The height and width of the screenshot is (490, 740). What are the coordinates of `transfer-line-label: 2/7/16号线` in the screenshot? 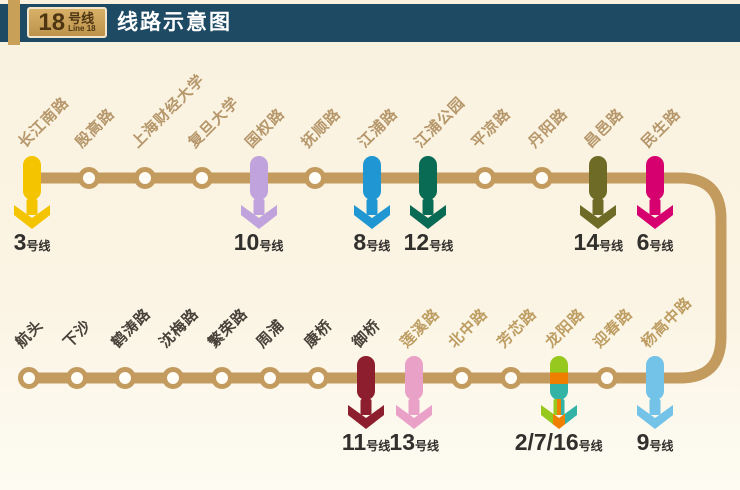 It's located at (559, 442).